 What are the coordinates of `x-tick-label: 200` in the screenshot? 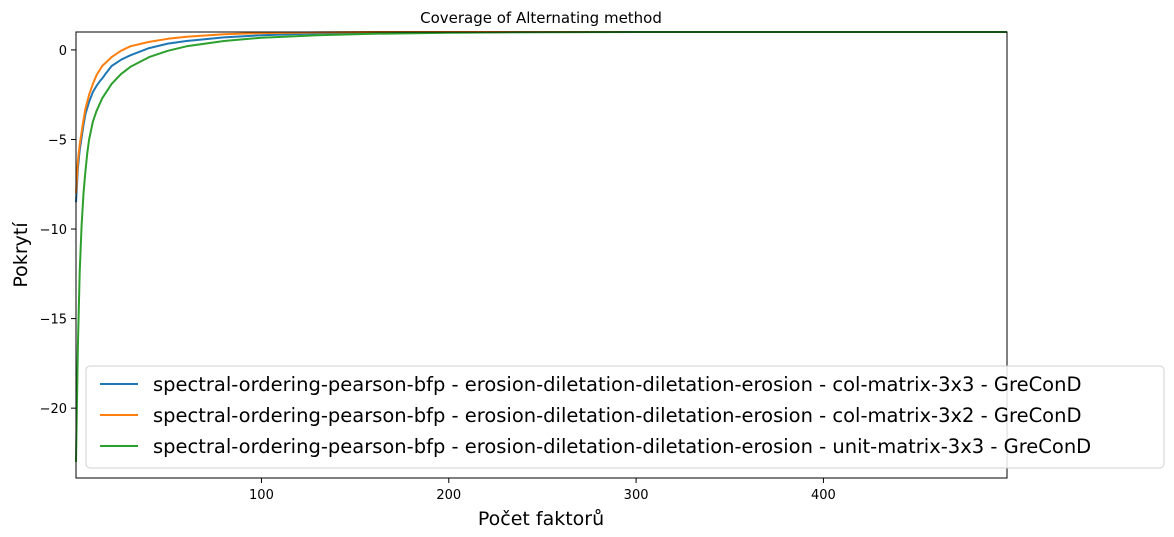 It's located at (448, 495).